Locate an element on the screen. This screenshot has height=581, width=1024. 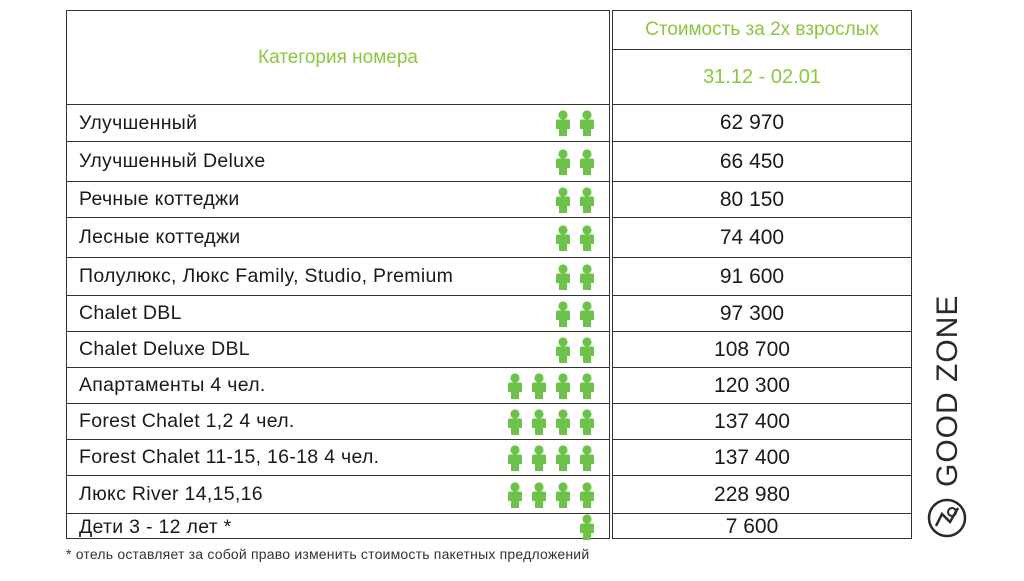
category-row: Forest Chalet 1,2 4 чел. is located at coordinates (338, 421).